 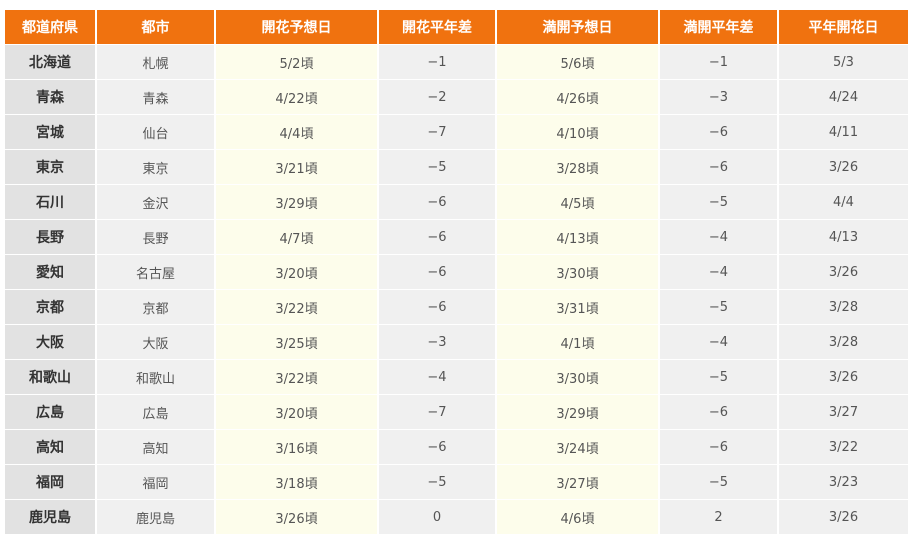 I want to click on average-bloom-date-cell: 4/4, so click(x=843, y=202).